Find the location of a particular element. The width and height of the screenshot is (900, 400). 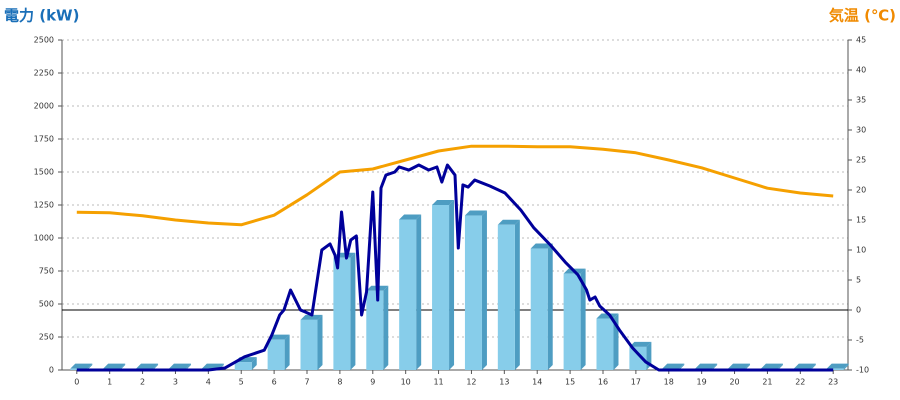

y2-tick-label: -10 is located at coordinates (862, 370).